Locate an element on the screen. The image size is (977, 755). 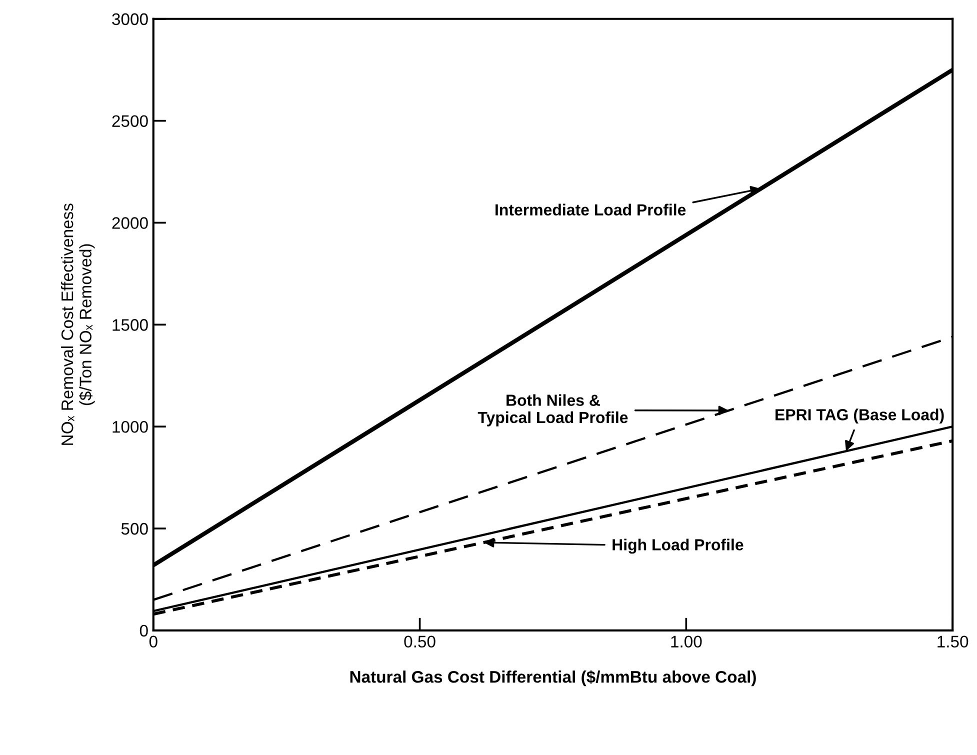
y-tick-label: 0 is located at coordinates (144, 630).